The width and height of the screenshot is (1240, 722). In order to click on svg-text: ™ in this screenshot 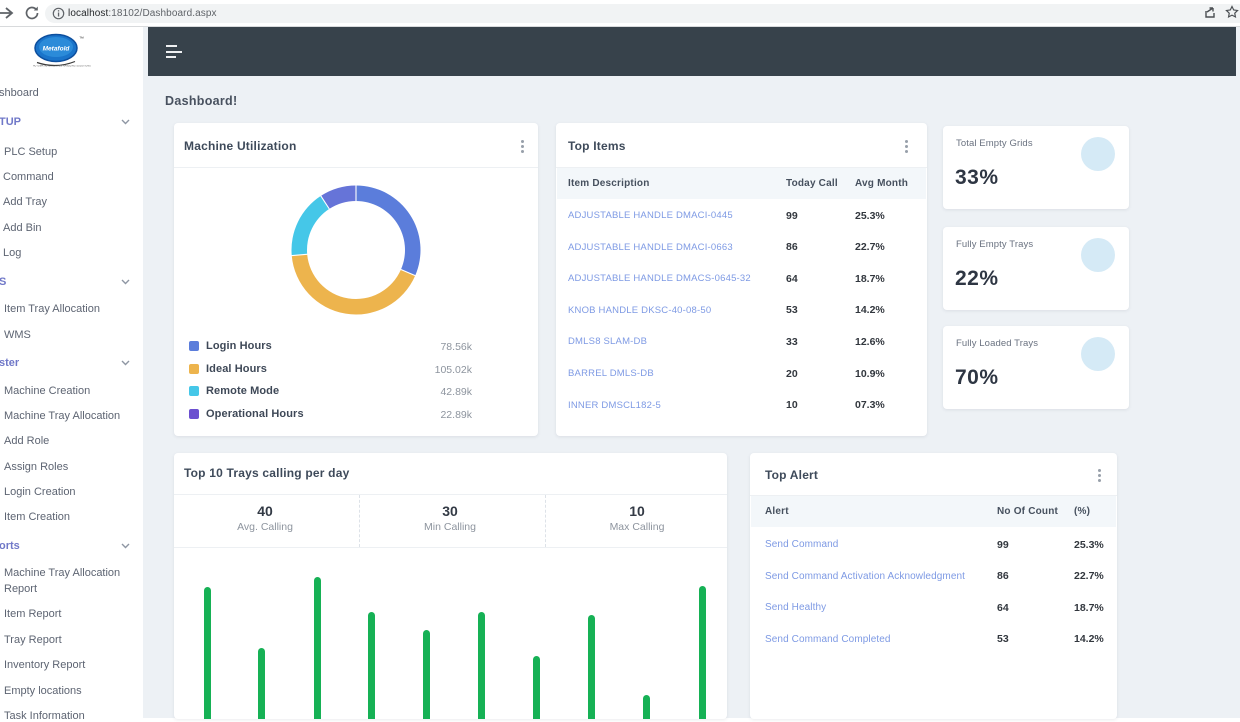, I will do `click(81, 39)`.